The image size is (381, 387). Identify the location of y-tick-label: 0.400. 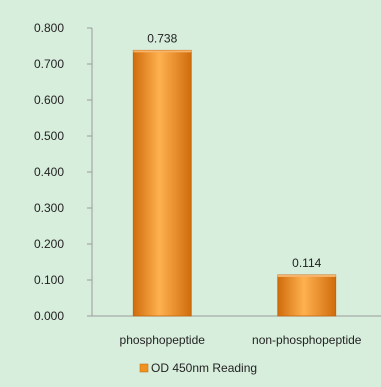
(49, 172).